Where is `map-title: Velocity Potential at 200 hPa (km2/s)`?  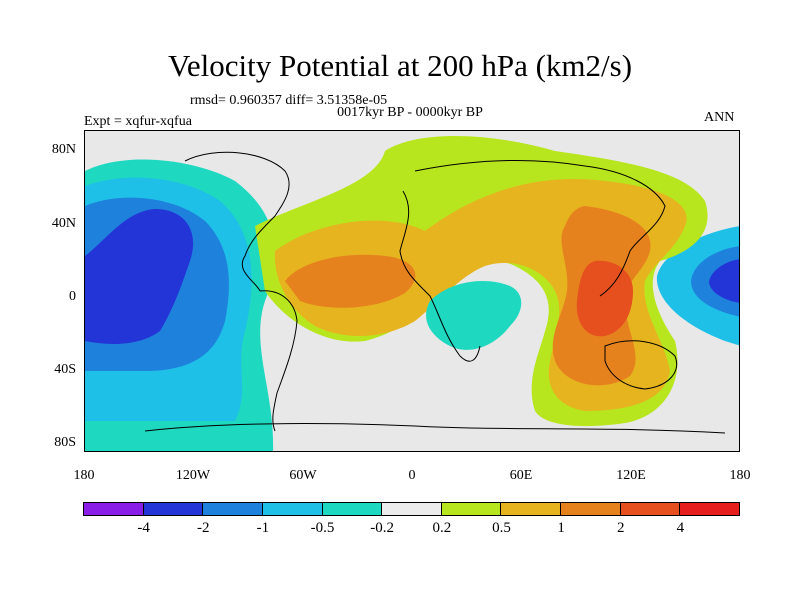
map-title: Velocity Potential at 200 hPa (km2/s) is located at coordinates (400, 65).